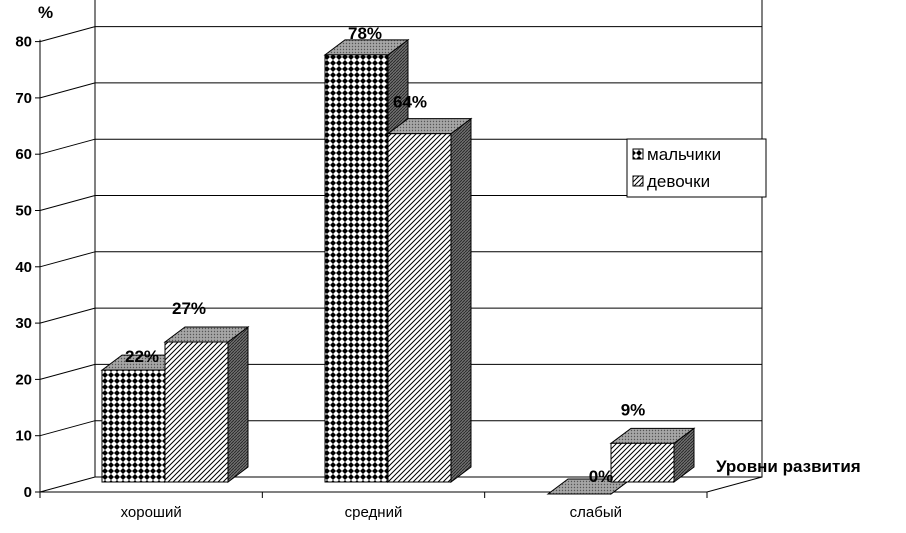  I want to click on data-label-boys-0: 22%, so click(142, 356).